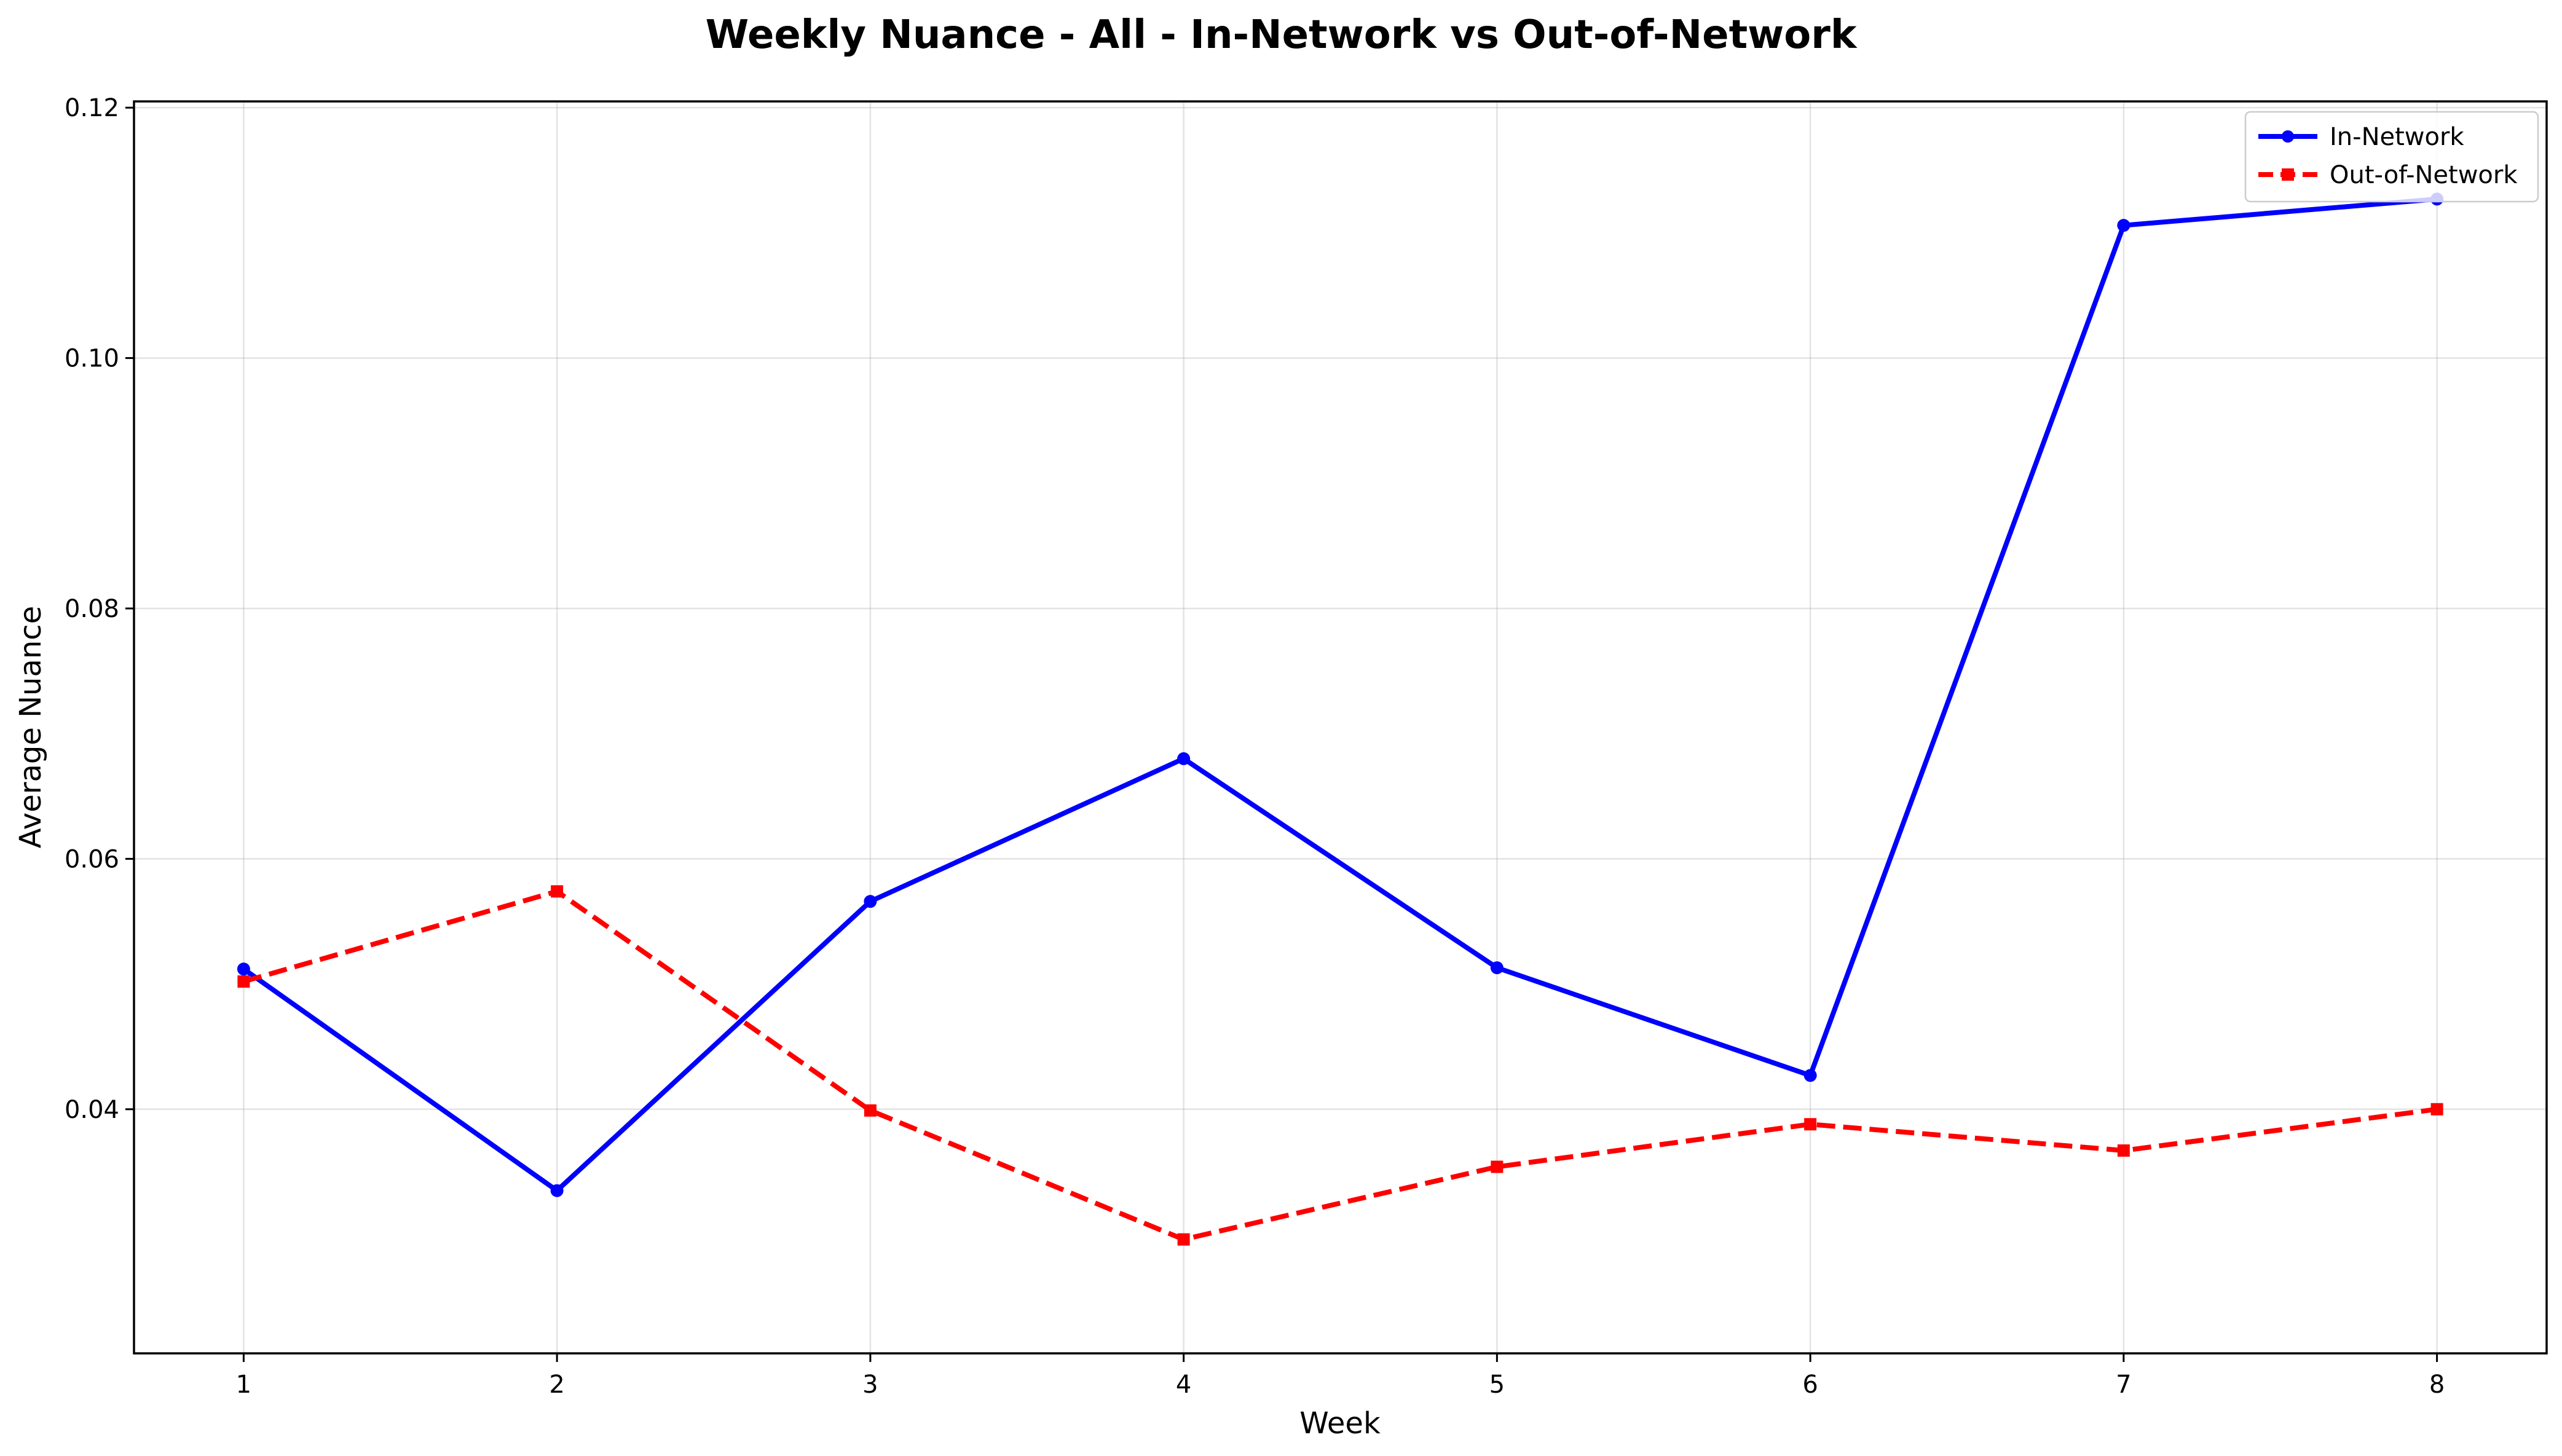 The width and height of the screenshot is (2562, 1456). I want to click on y-axis: 0.04 0.06 0.08 0.10 0.12, so click(100, 609).